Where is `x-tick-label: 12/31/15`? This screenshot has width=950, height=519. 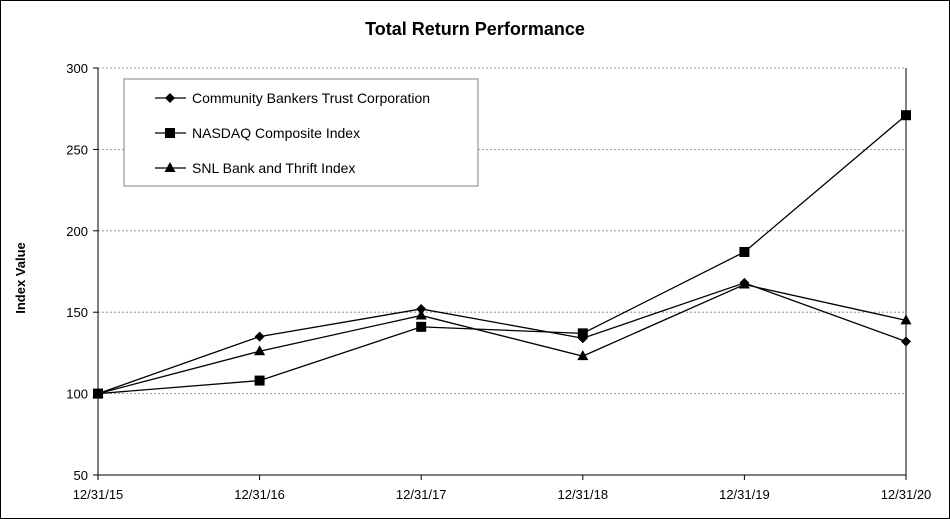
x-tick-label: 12/31/15 is located at coordinates (98, 494).